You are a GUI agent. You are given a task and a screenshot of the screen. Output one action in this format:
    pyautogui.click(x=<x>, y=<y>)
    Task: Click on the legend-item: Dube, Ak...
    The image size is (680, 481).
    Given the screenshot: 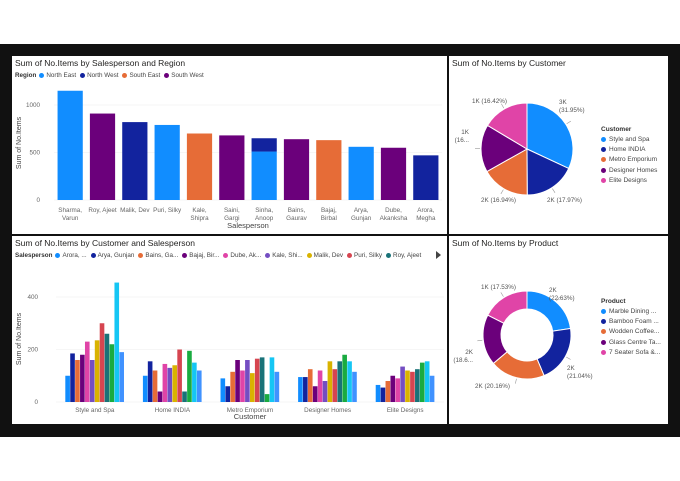 What is the action you would take?
    pyautogui.click(x=242, y=255)
    